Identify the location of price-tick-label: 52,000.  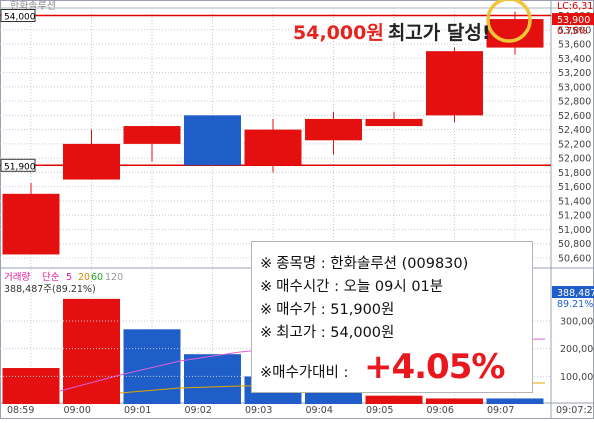
(574, 159).